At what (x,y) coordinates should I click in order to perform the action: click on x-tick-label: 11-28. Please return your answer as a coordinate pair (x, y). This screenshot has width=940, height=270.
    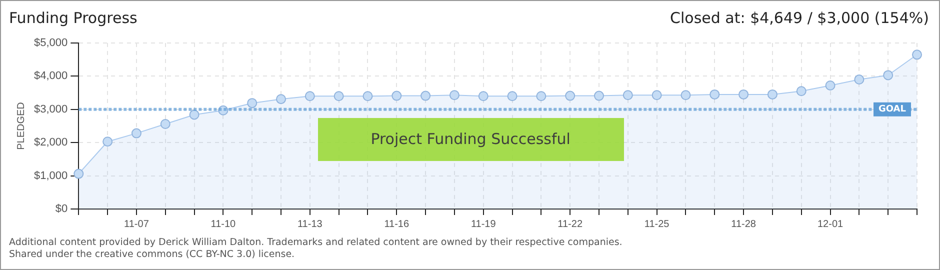
    Looking at the image, I should click on (743, 224).